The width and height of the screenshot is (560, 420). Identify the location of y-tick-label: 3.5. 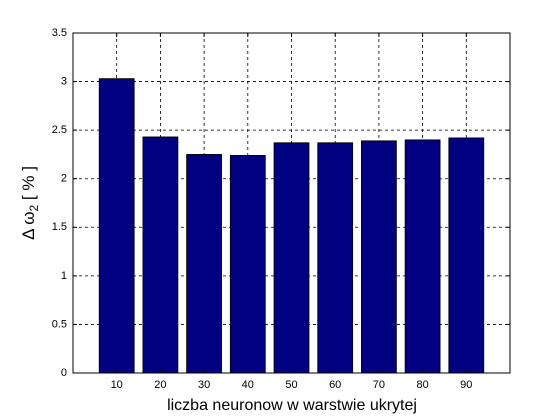
(59, 33).